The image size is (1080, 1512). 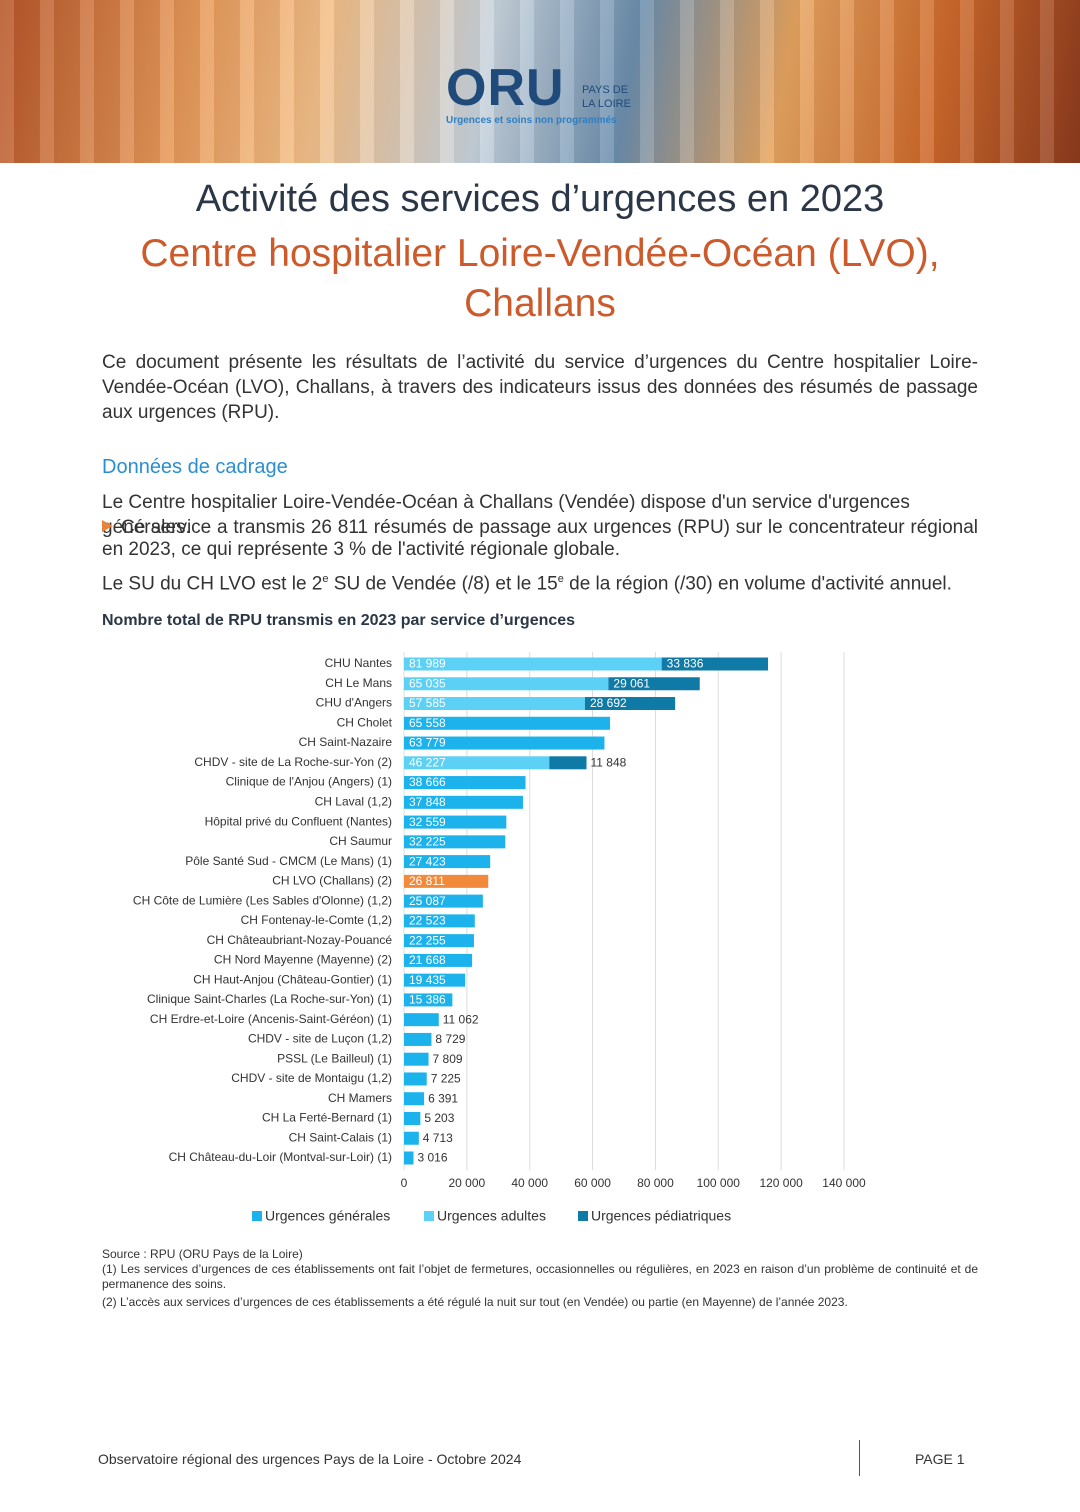 I want to click on footer-separator, so click(x=859, y=1458).